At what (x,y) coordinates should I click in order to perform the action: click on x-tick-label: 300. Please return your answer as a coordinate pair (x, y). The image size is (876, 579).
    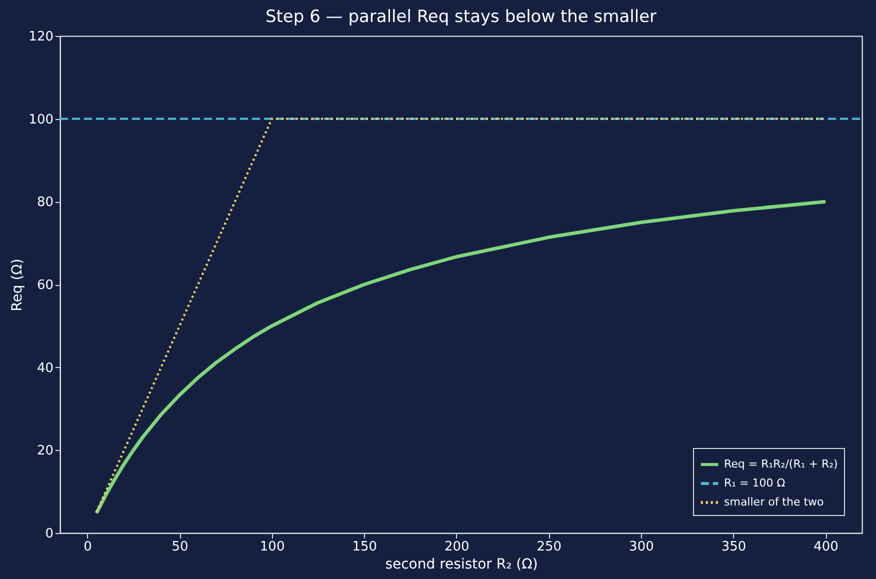
    Looking at the image, I should click on (641, 547).